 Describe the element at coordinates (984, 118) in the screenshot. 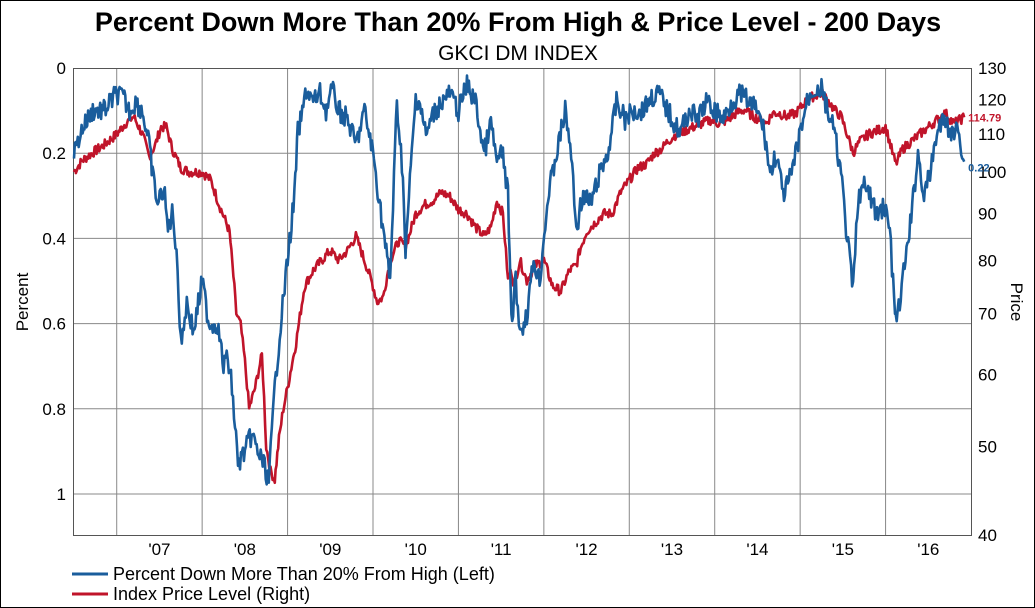

I see `price-end-label: 114.79` at that location.